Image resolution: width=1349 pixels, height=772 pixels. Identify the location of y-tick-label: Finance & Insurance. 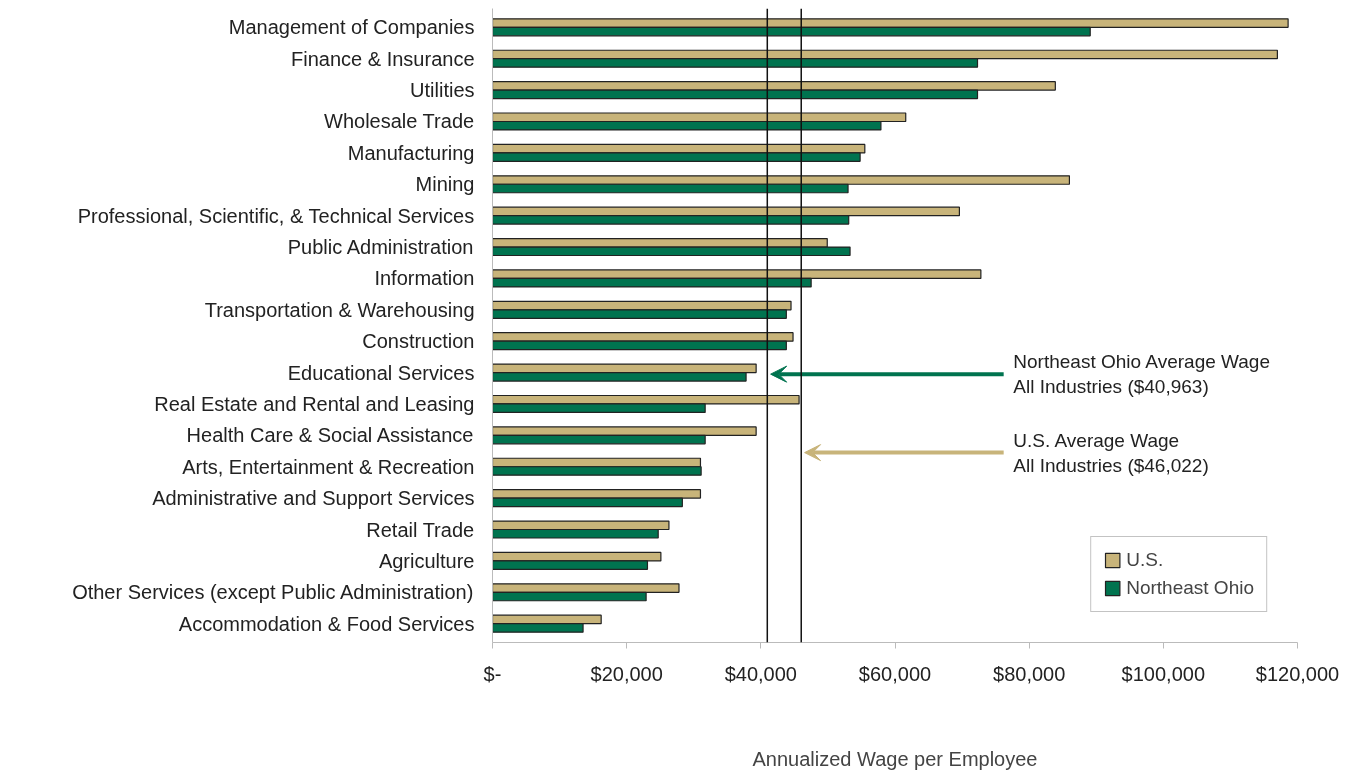
(383, 58).